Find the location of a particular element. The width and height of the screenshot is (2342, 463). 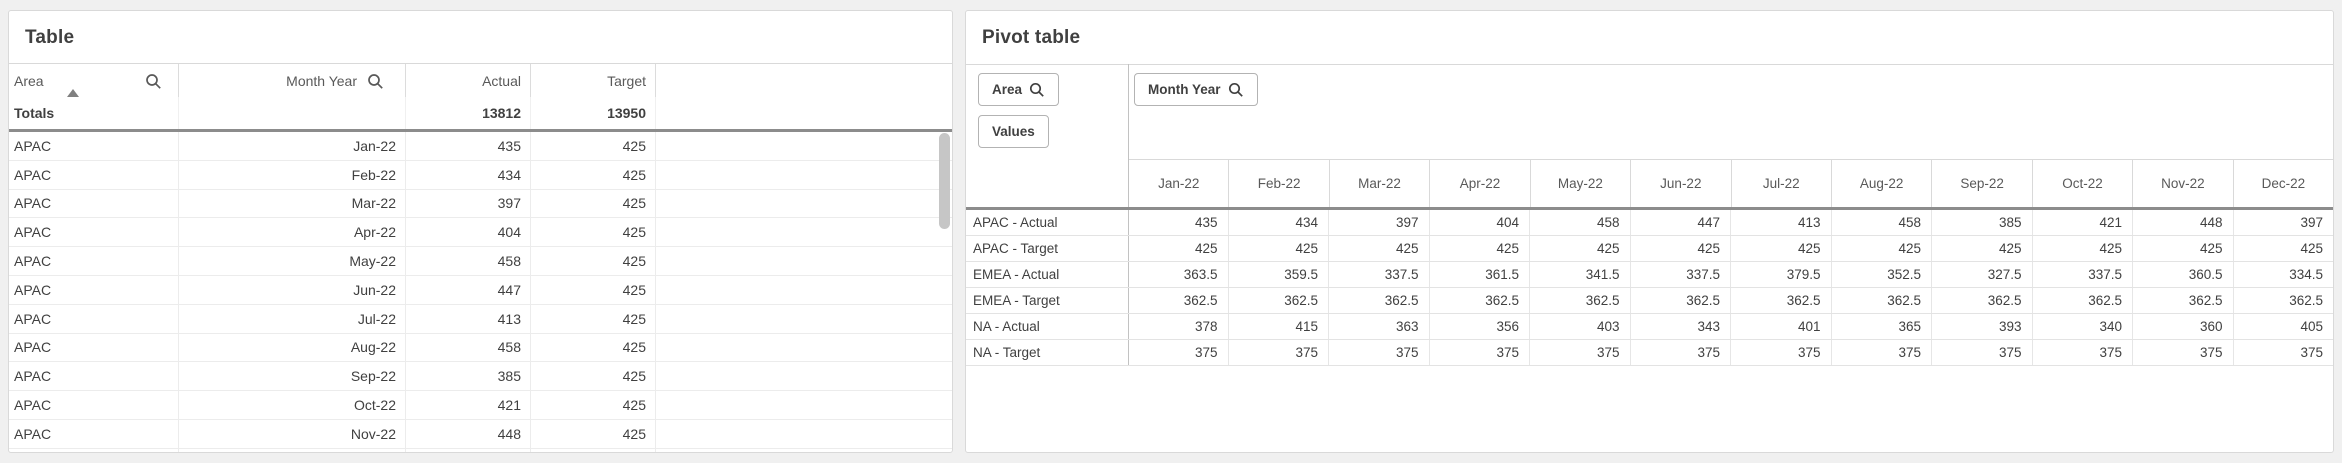

cell-actual: 413 is located at coordinates (468, 318).